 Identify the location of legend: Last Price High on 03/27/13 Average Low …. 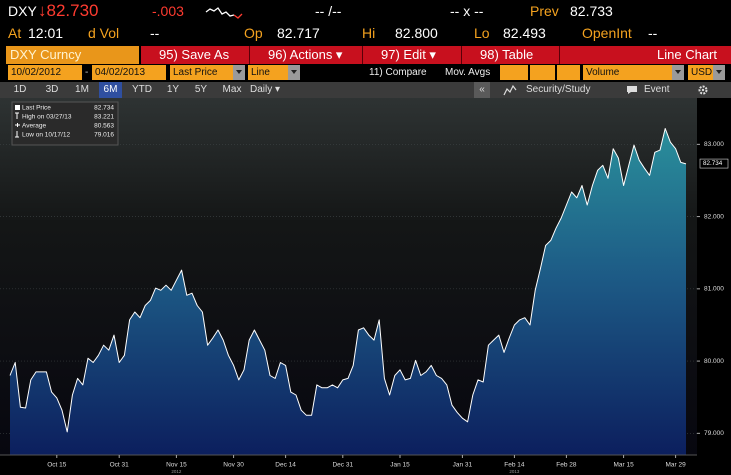
(65, 123).